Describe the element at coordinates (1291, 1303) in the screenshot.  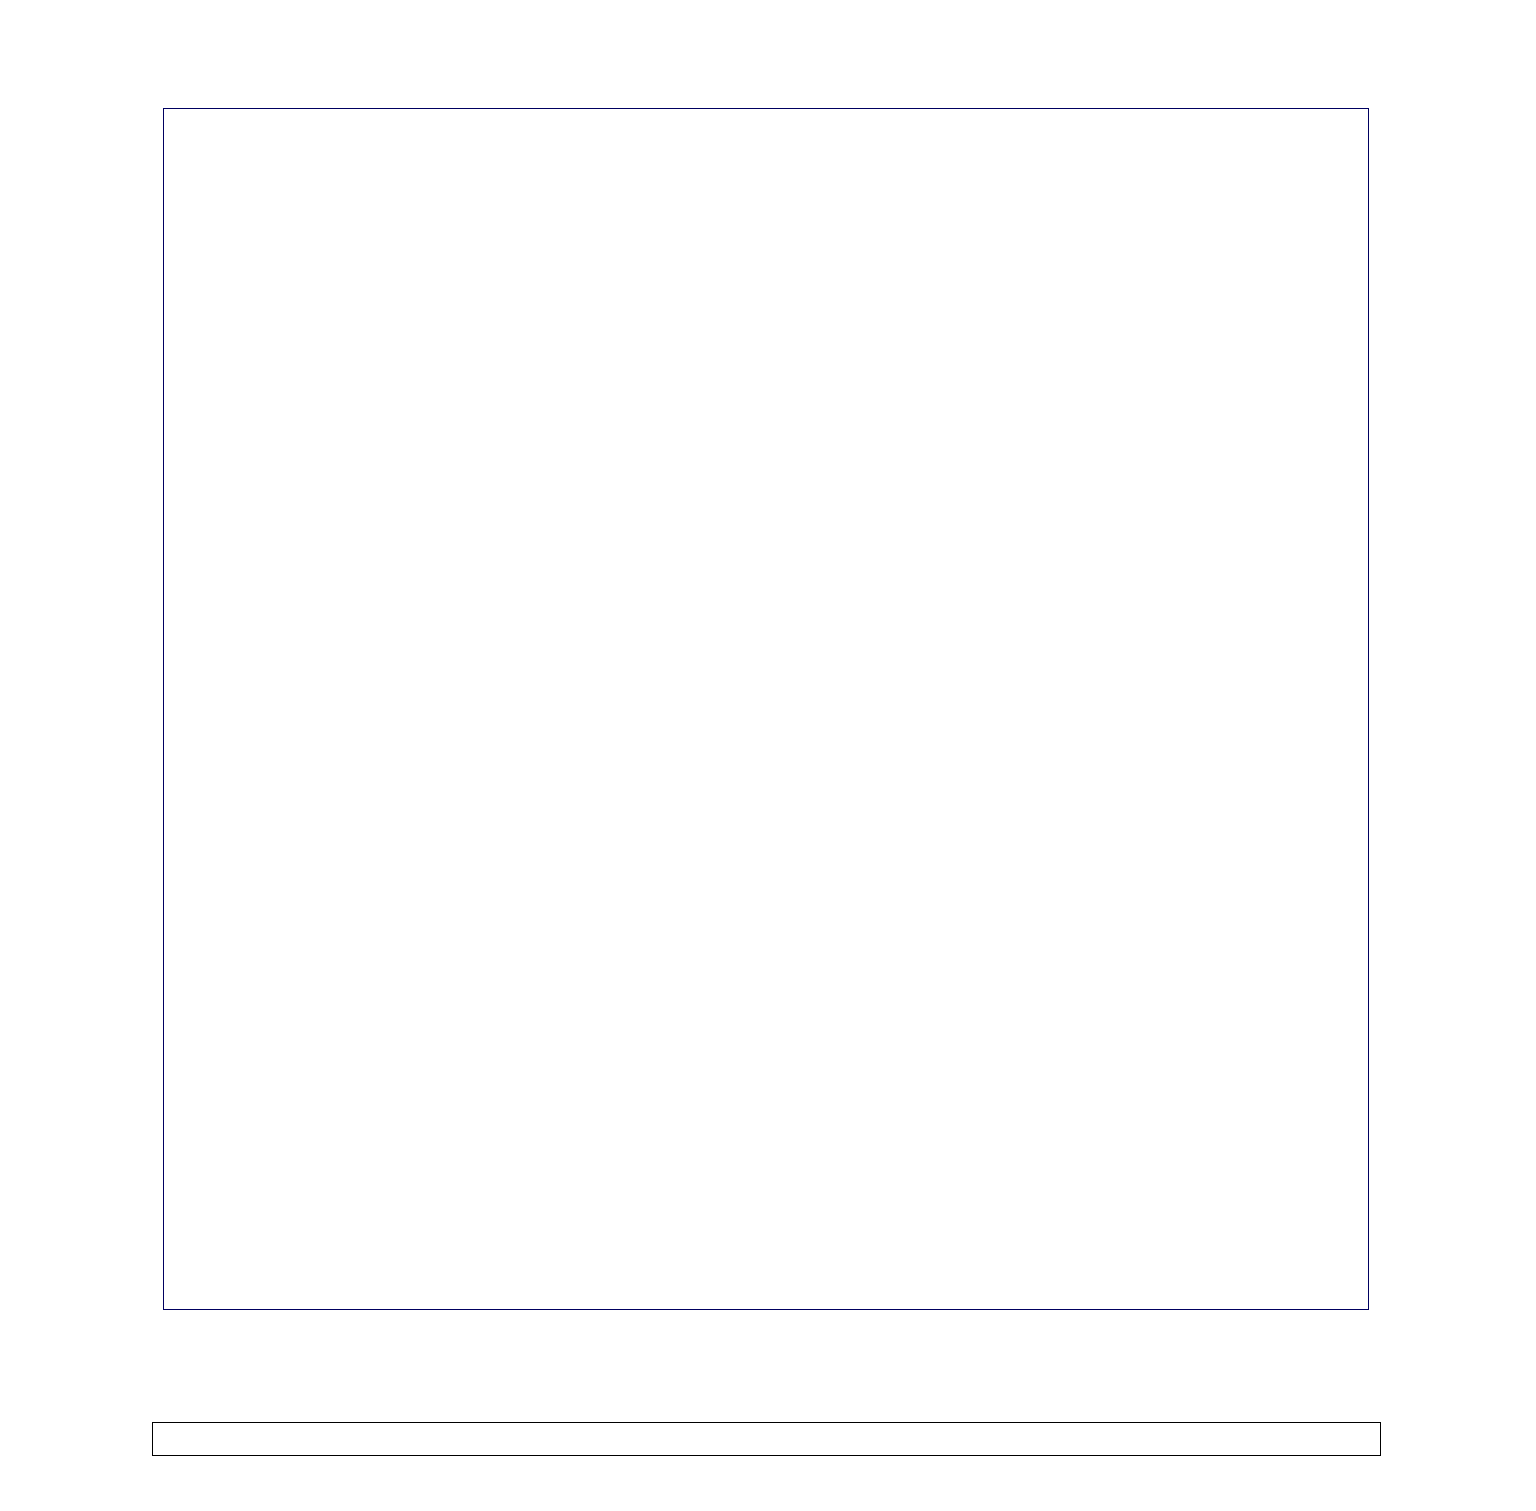
I see `beam-scale-line` at that location.